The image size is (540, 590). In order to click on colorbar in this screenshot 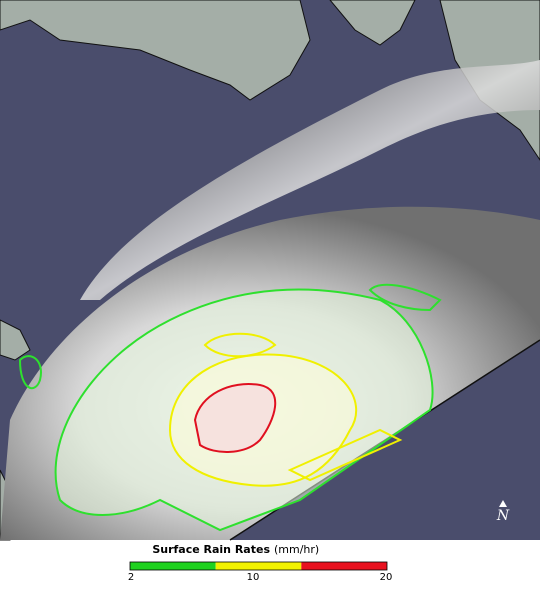, I will do `click(258, 566)`.